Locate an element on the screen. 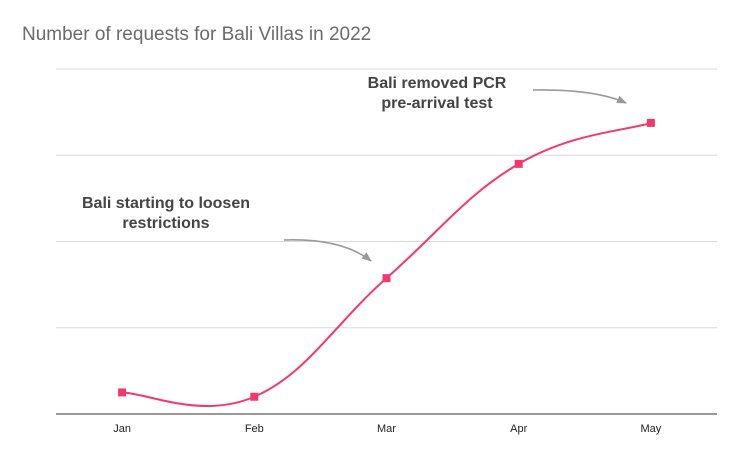 This screenshot has width=740, height=458. svg-text: Bali removed PCR is located at coordinates (437, 83).